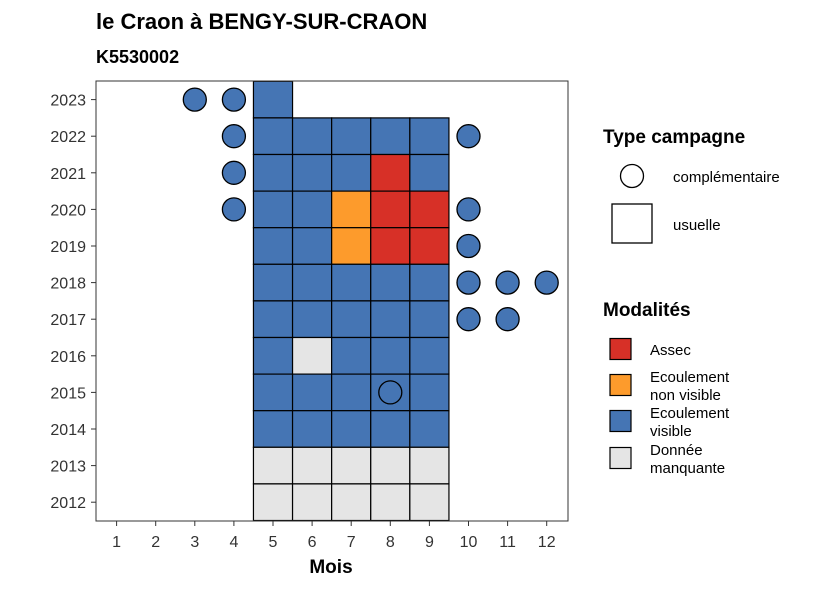 The image size is (826, 590). I want to click on x-tick-label-9: 9, so click(429, 542).